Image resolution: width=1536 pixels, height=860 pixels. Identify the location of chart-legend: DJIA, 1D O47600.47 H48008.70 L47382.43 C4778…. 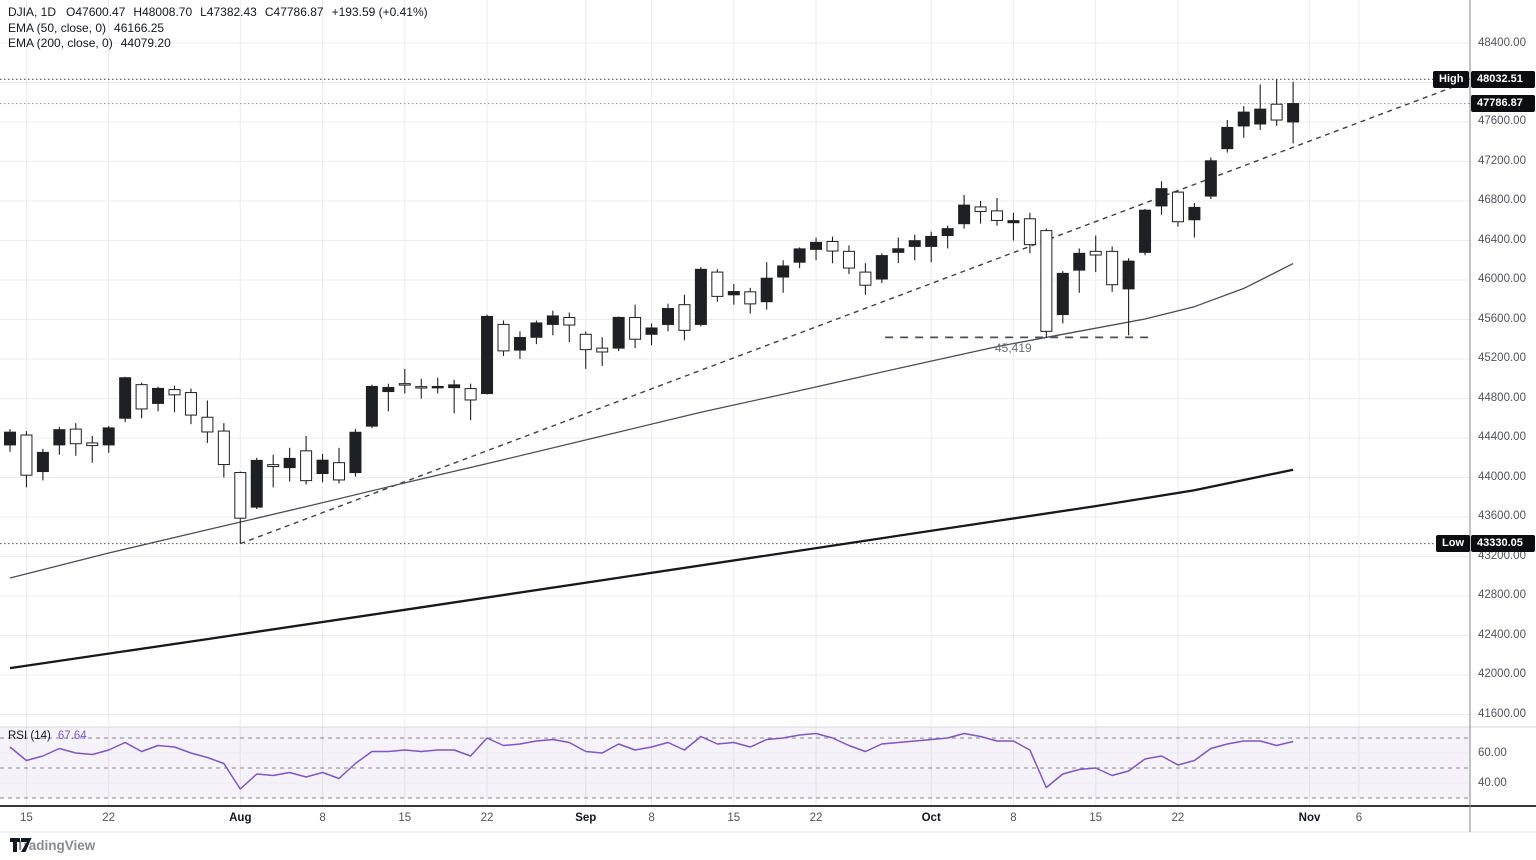
(222, 28).